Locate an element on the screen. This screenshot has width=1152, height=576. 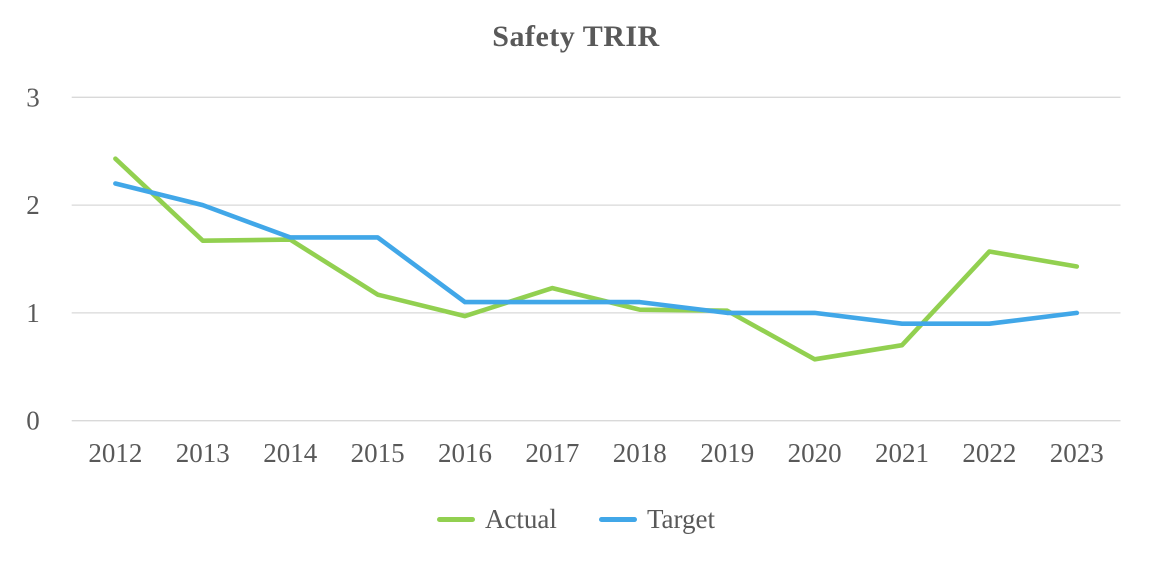
target-series-swatch-icon is located at coordinates (617, 519).